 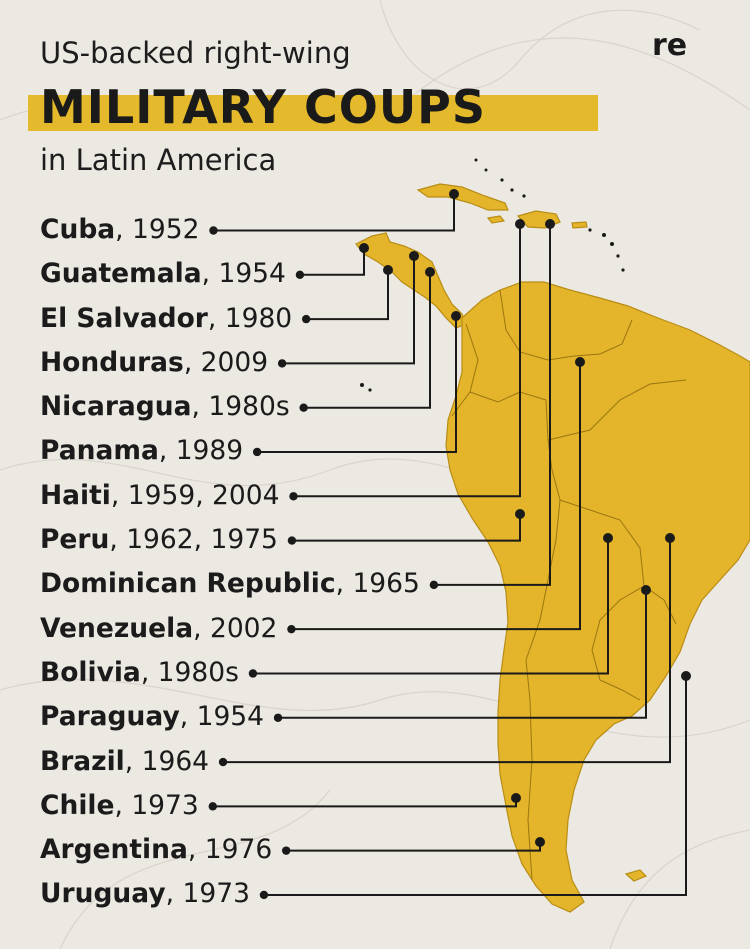 I want to click on coup-years: , 1954, so click(x=243, y=274).